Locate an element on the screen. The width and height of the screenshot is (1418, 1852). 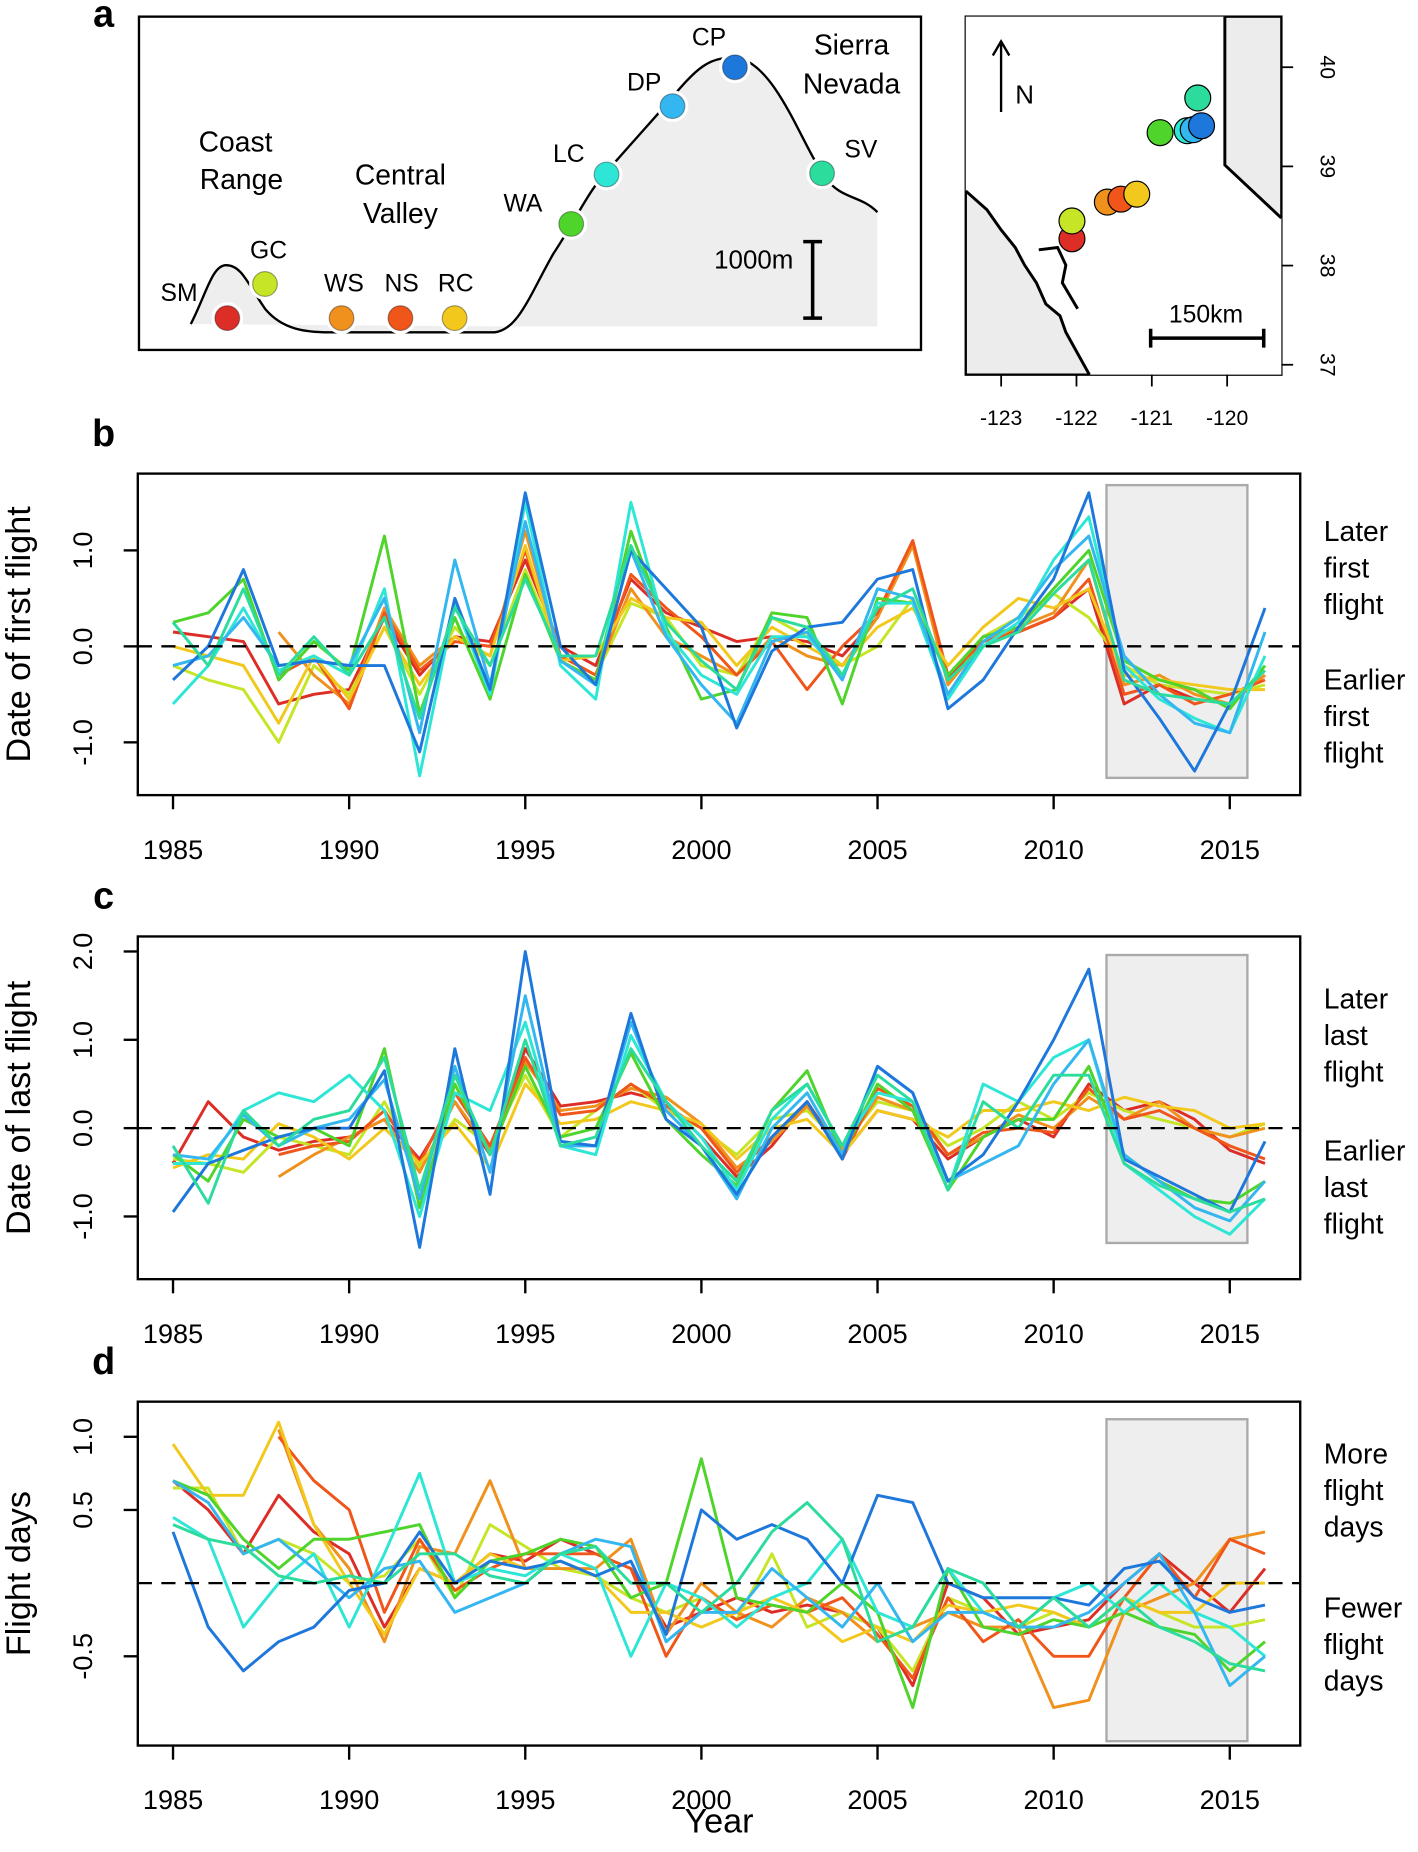
plot-frame is located at coordinates (719, 634).